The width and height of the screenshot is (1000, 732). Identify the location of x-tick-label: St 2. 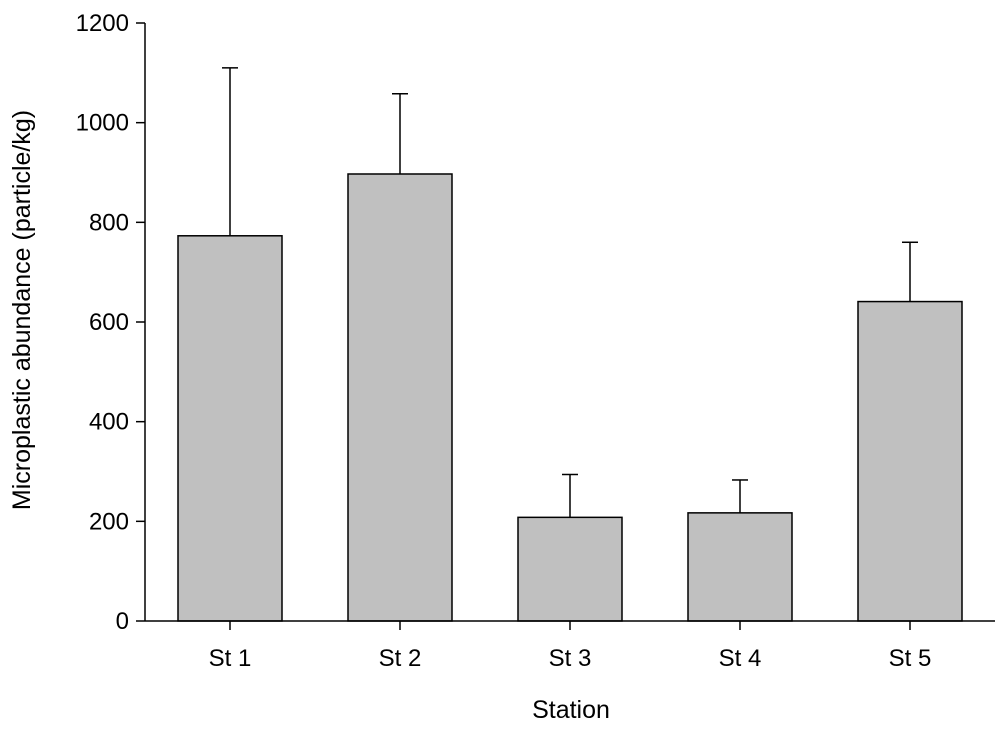
(400, 658).